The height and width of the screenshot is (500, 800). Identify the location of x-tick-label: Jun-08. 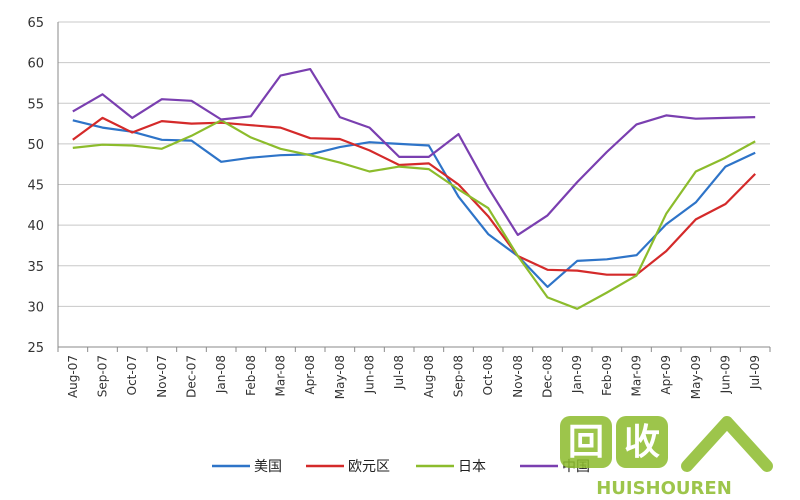
(370, 374).